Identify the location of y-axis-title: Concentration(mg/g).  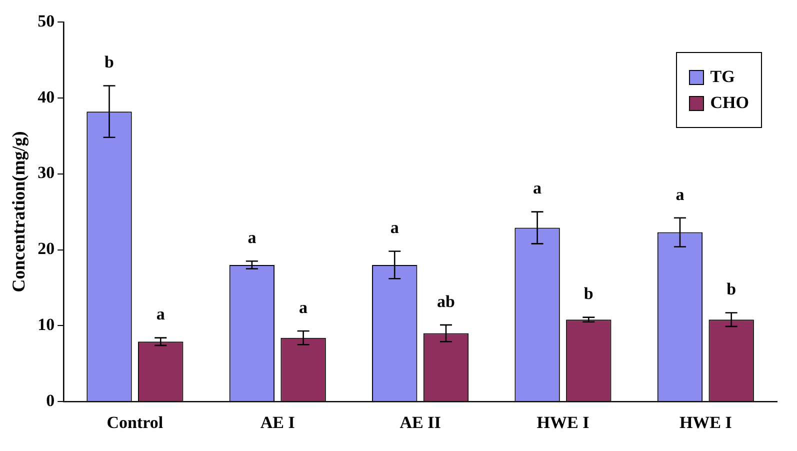
(18, 211).